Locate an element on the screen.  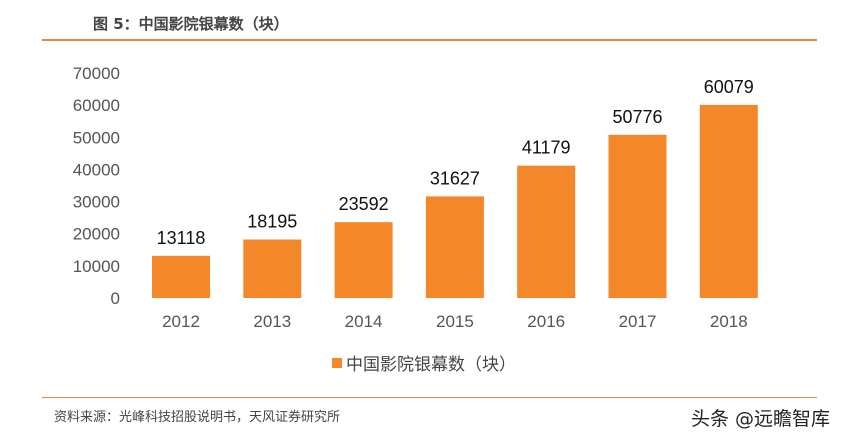
x-tick-label: 2015 is located at coordinates (455, 321).